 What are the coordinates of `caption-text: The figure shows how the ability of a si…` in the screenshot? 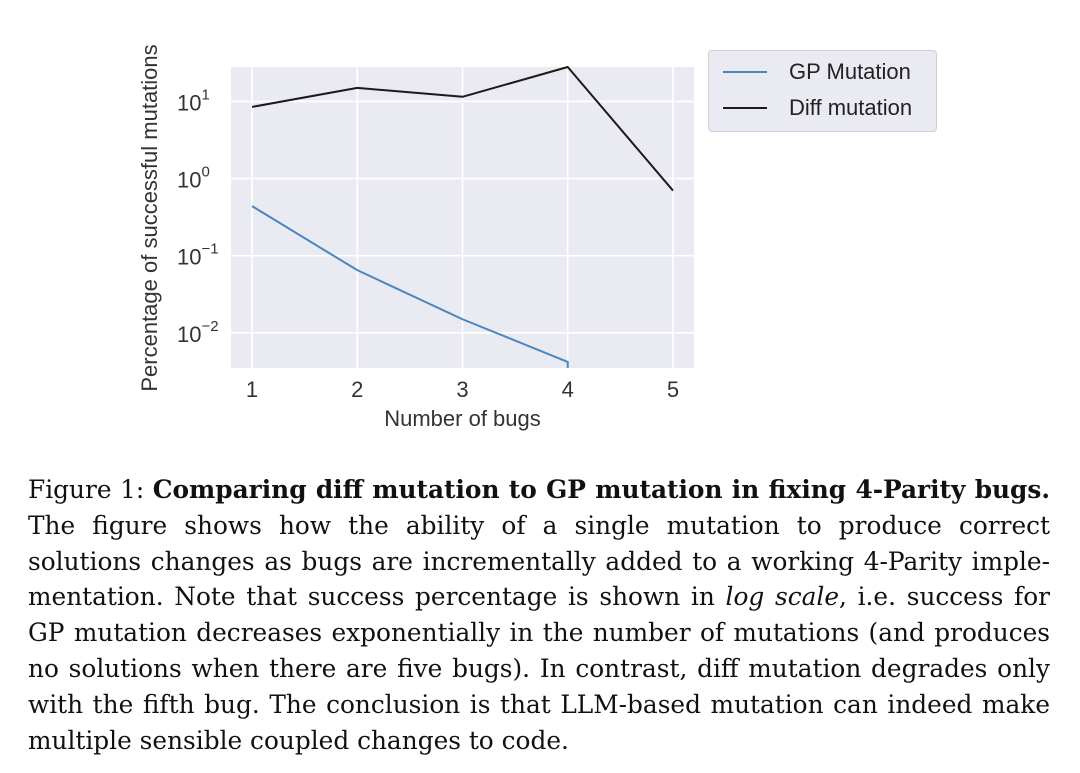 It's located at (539, 561).